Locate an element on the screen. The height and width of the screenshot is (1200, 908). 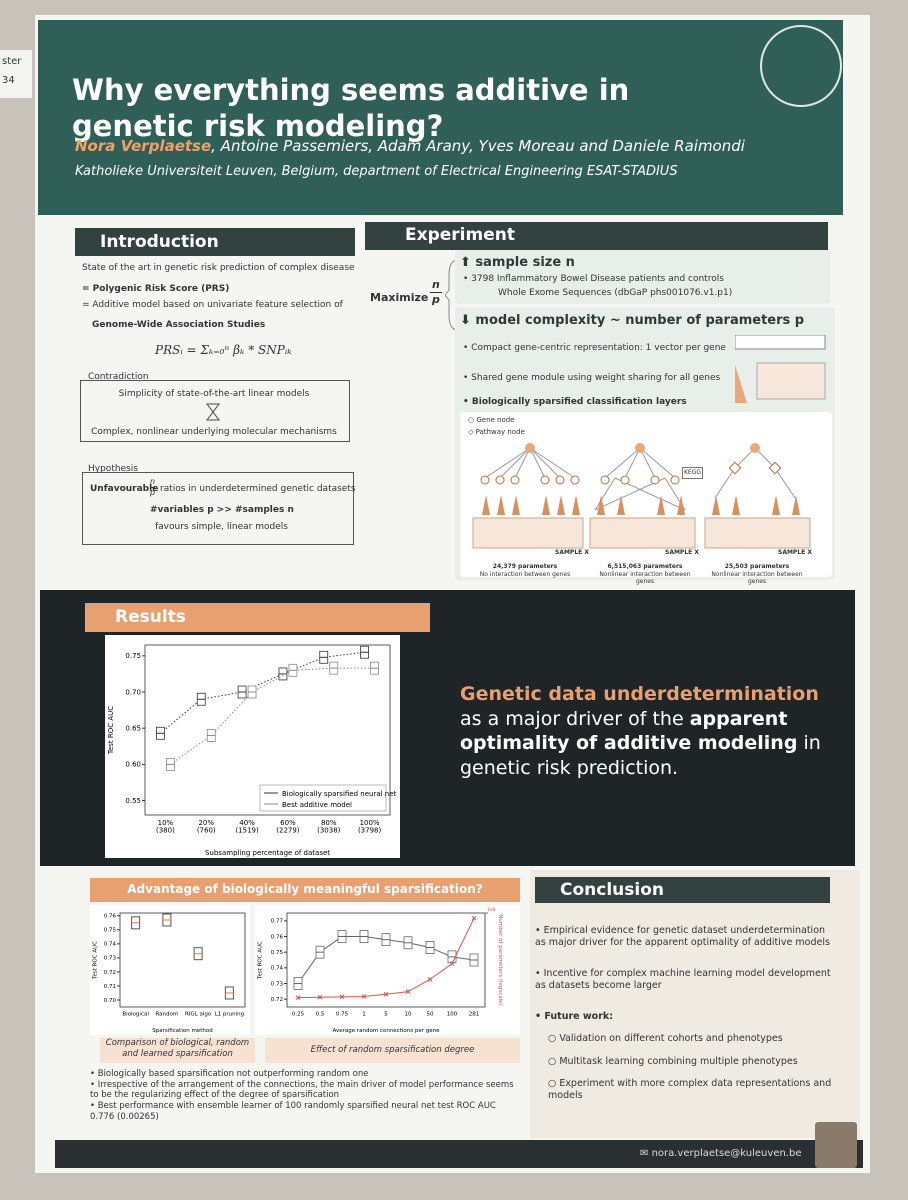
statement-text: in genetic risk prediction. is located at coordinates (640, 756).